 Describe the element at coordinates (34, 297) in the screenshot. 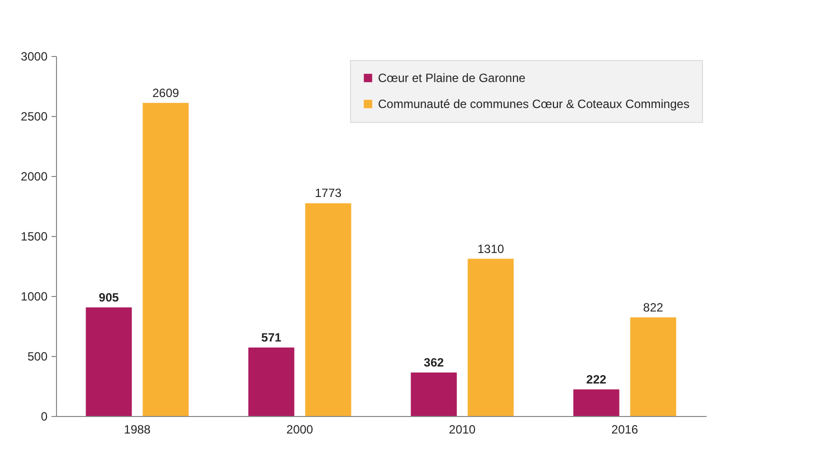

I see `y-tick-label: 1000` at that location.